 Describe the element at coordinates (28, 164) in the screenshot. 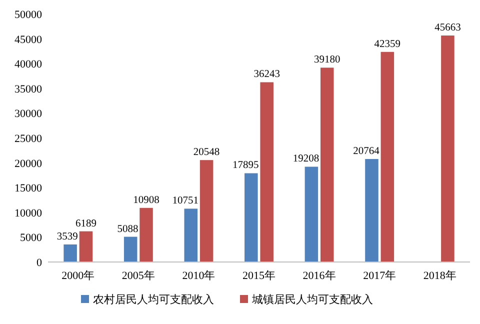

I see `y-tick-label: 20000` at that location.